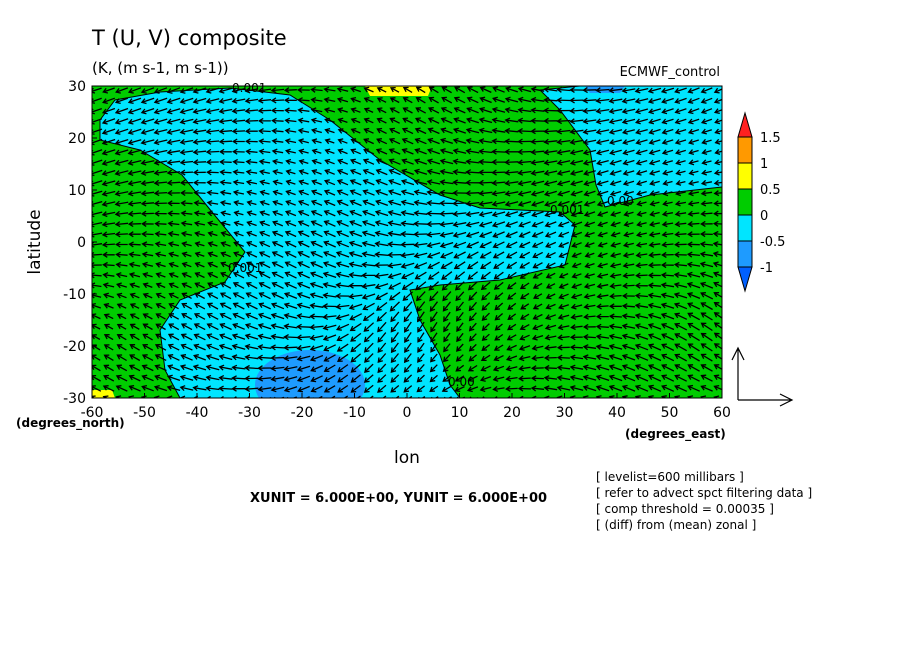 This screenshot has width=904, height=654. I want to click on contour-fill, so click(103, 394).